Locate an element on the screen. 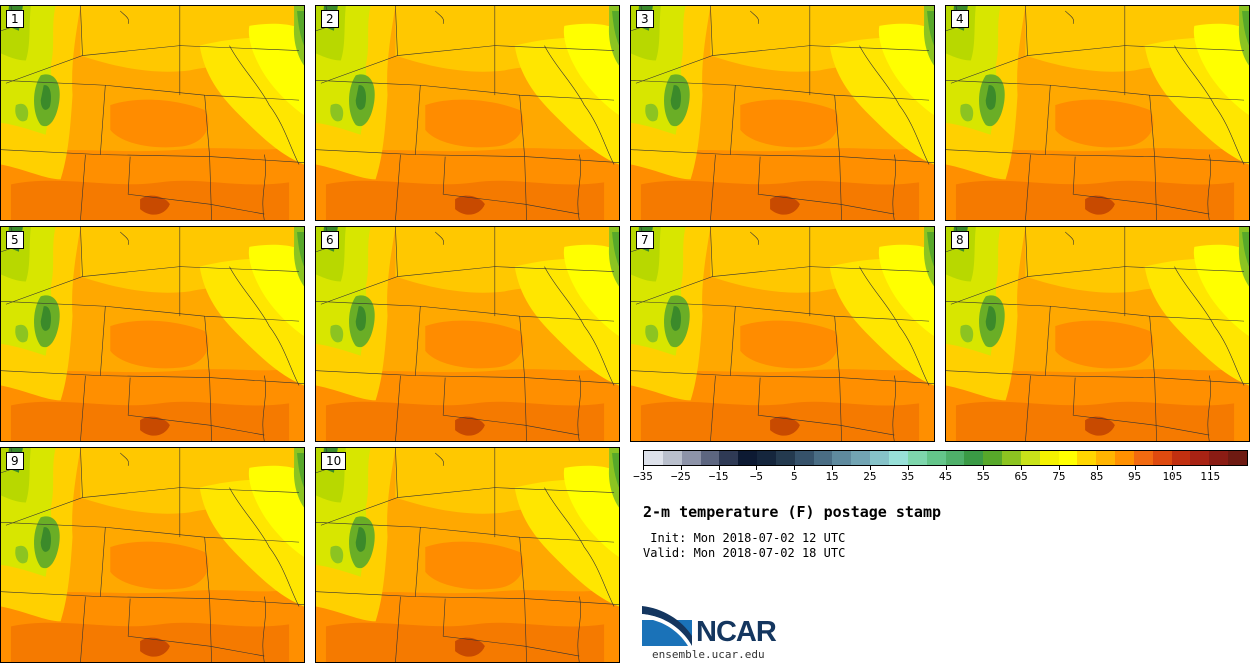 This screenshot has height=663, width=1260. panel-label: 1 is located at coordinates (15, 19).